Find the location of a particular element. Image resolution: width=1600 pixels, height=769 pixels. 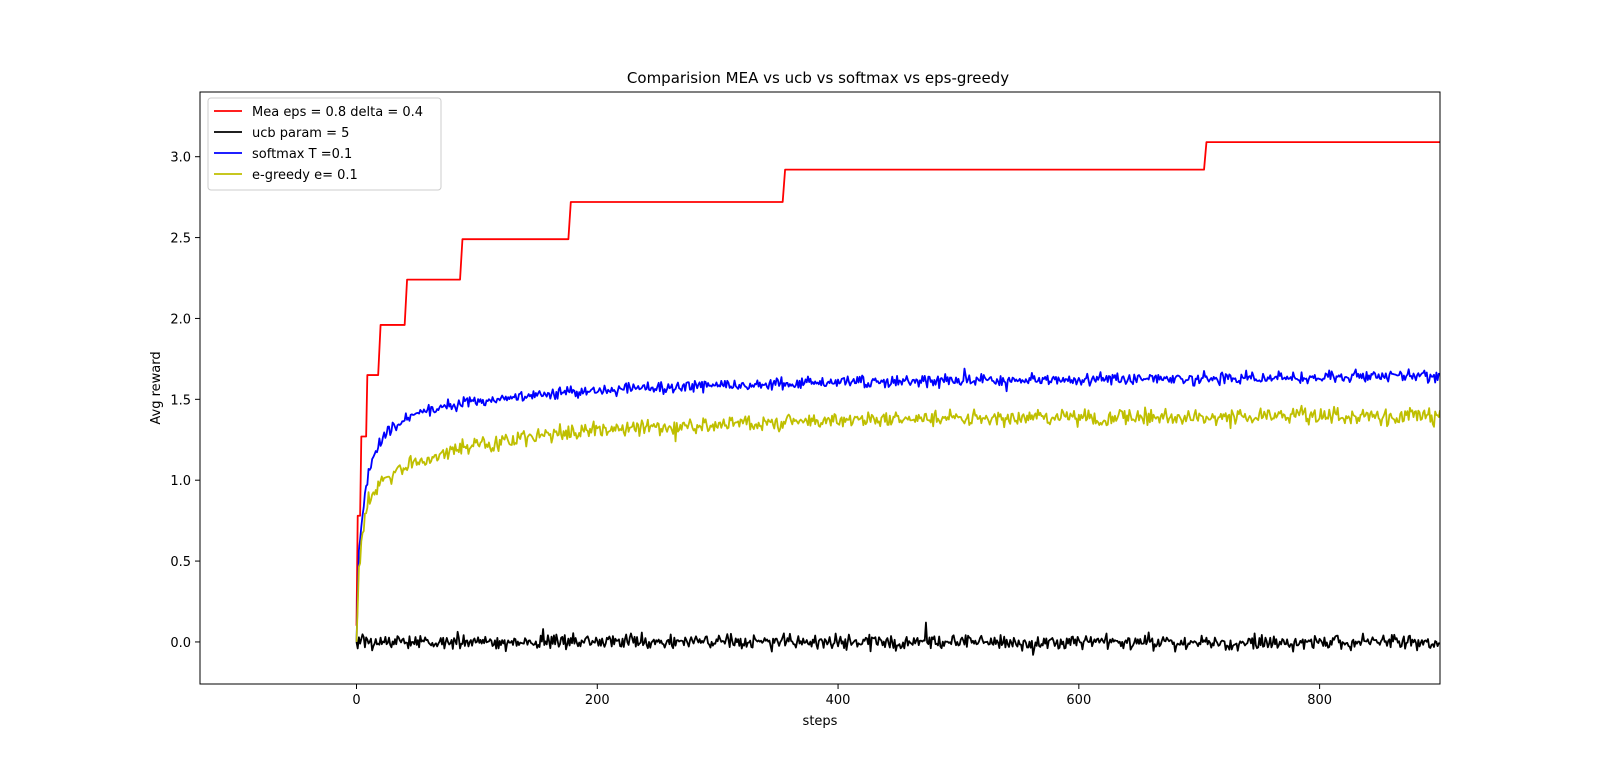

y-tick-label-3.0: 3.0 is located at coordinates (180, 158).